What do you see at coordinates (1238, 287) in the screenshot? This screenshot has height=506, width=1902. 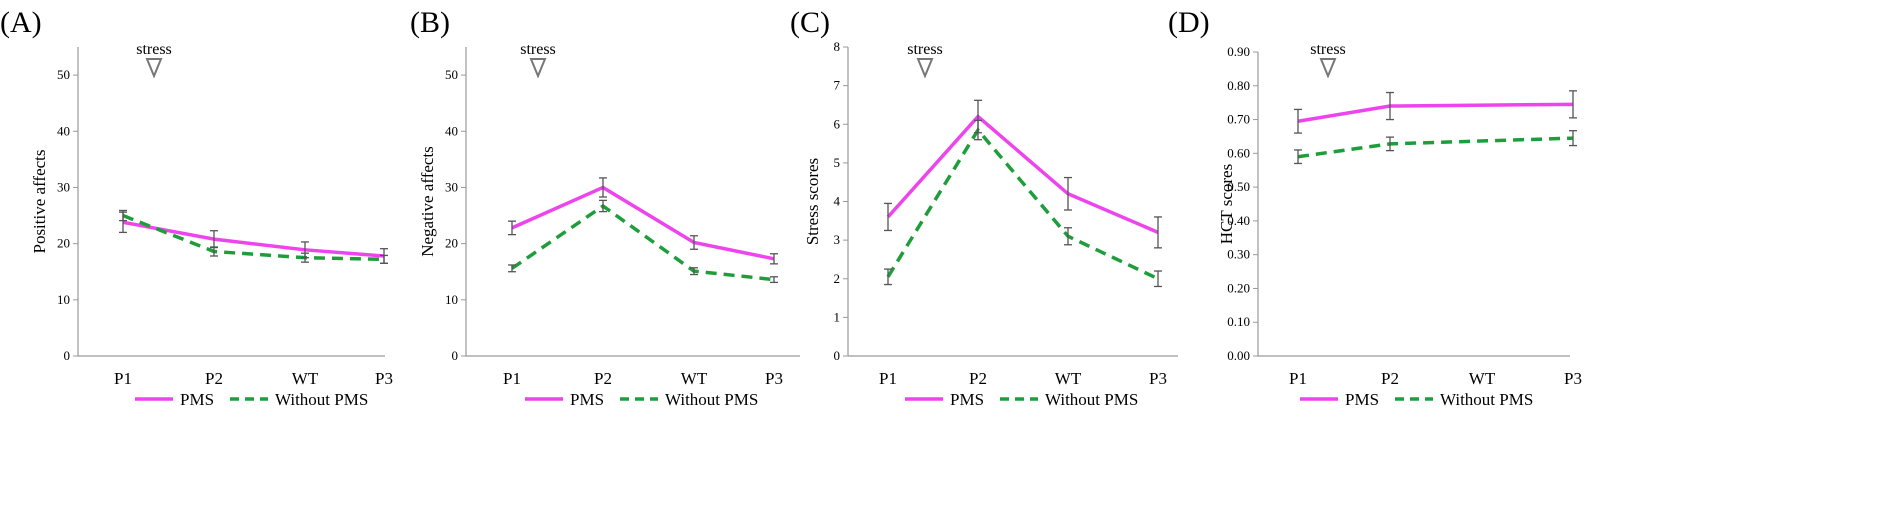 I see `y-tick-label: 0.20` at bounding box center [1238, 287].